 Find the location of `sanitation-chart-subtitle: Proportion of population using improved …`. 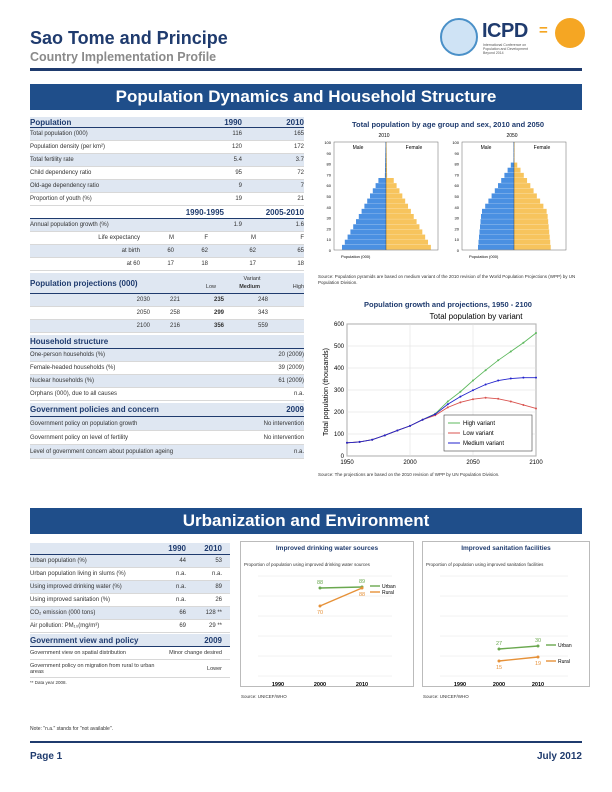

sanitation-chart-subtitle: Proportion of population using improved … is located at coordinates (485, 564).